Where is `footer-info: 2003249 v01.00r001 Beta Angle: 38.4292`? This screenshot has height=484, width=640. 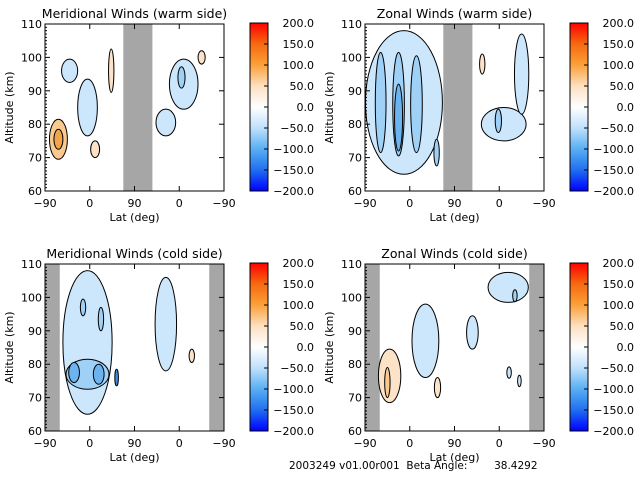 footer-info: 2003249 v01.00r001 Beta Angle: 38.4292 is located at coordinates (413, 466).